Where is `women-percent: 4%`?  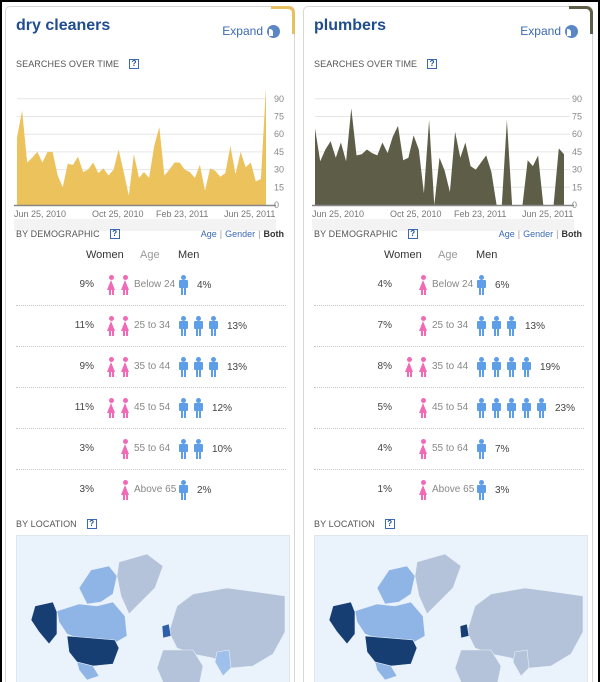
women-percent: 4% is located at coordinates (384, 448).